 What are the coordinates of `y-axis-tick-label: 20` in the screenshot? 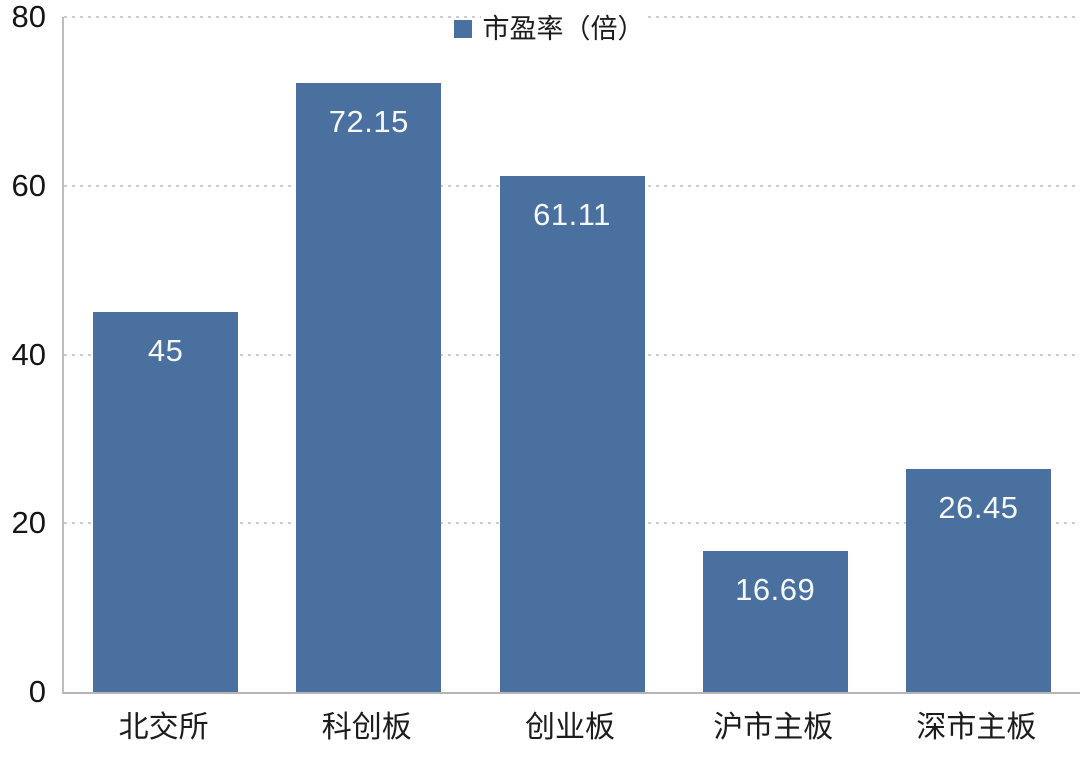 It's located at (28, 523).